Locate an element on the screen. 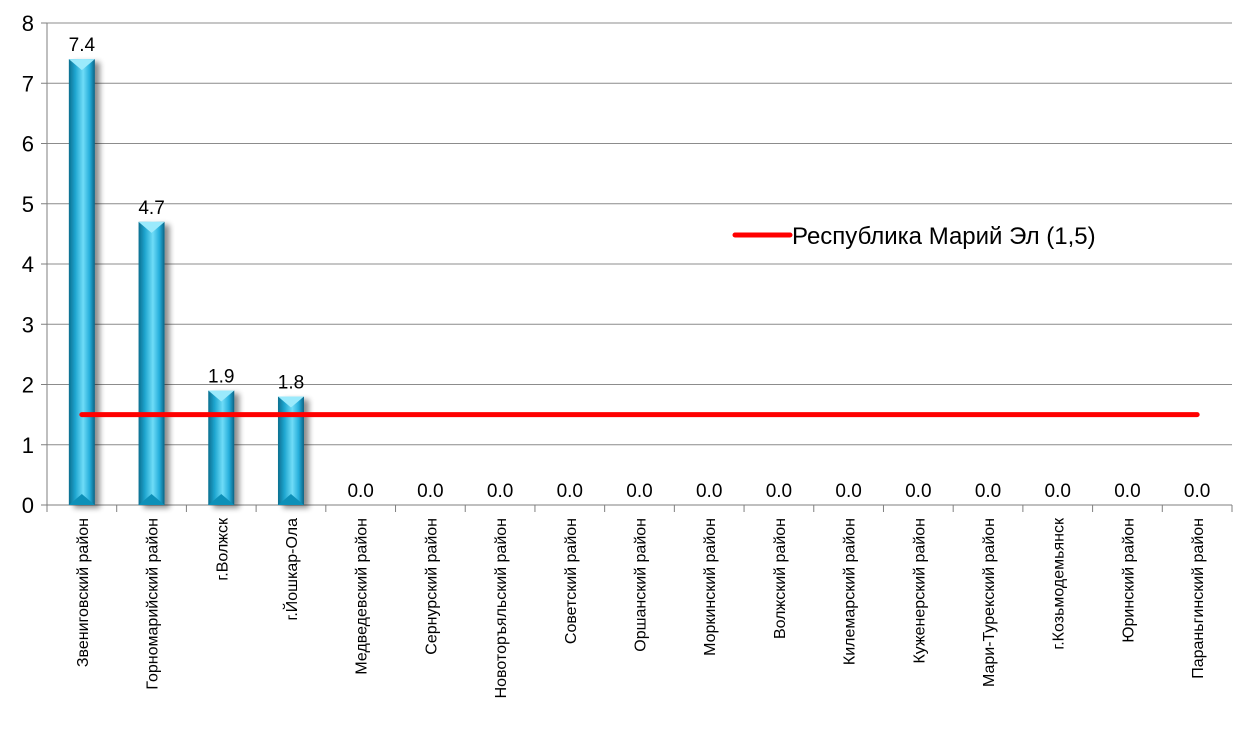  legend: Республика Марий Эл (1,5) is located at coordinates (914, 236).